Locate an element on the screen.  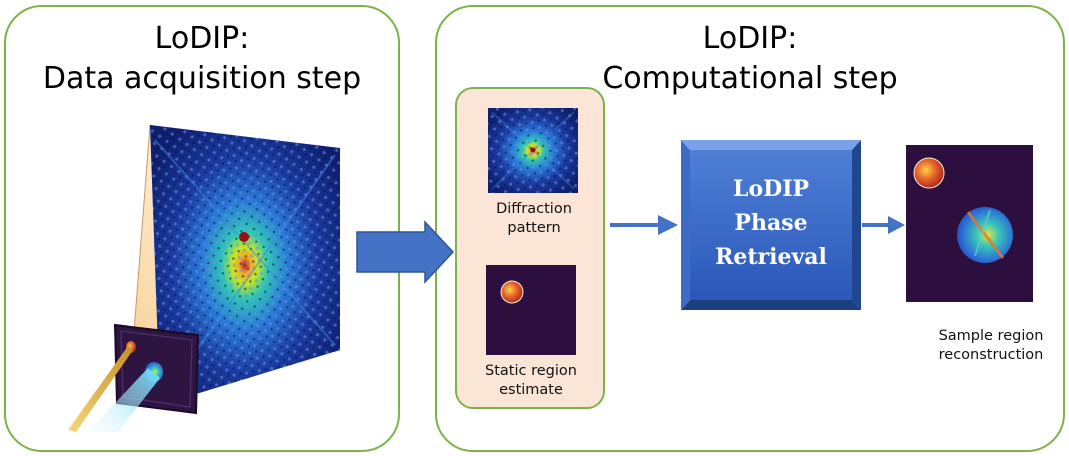
diffraction-label-line1: Diffraction is located at coordinates (534, 209).